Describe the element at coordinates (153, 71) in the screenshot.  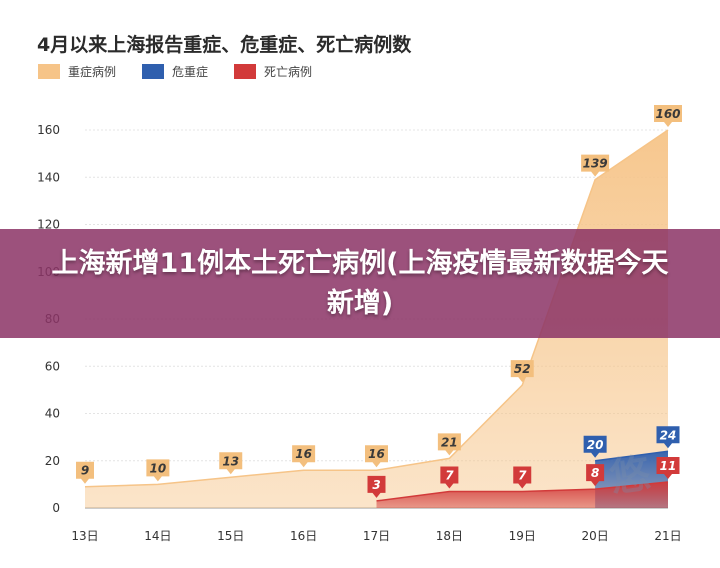
I see `legend-swatch-critical` at that location.